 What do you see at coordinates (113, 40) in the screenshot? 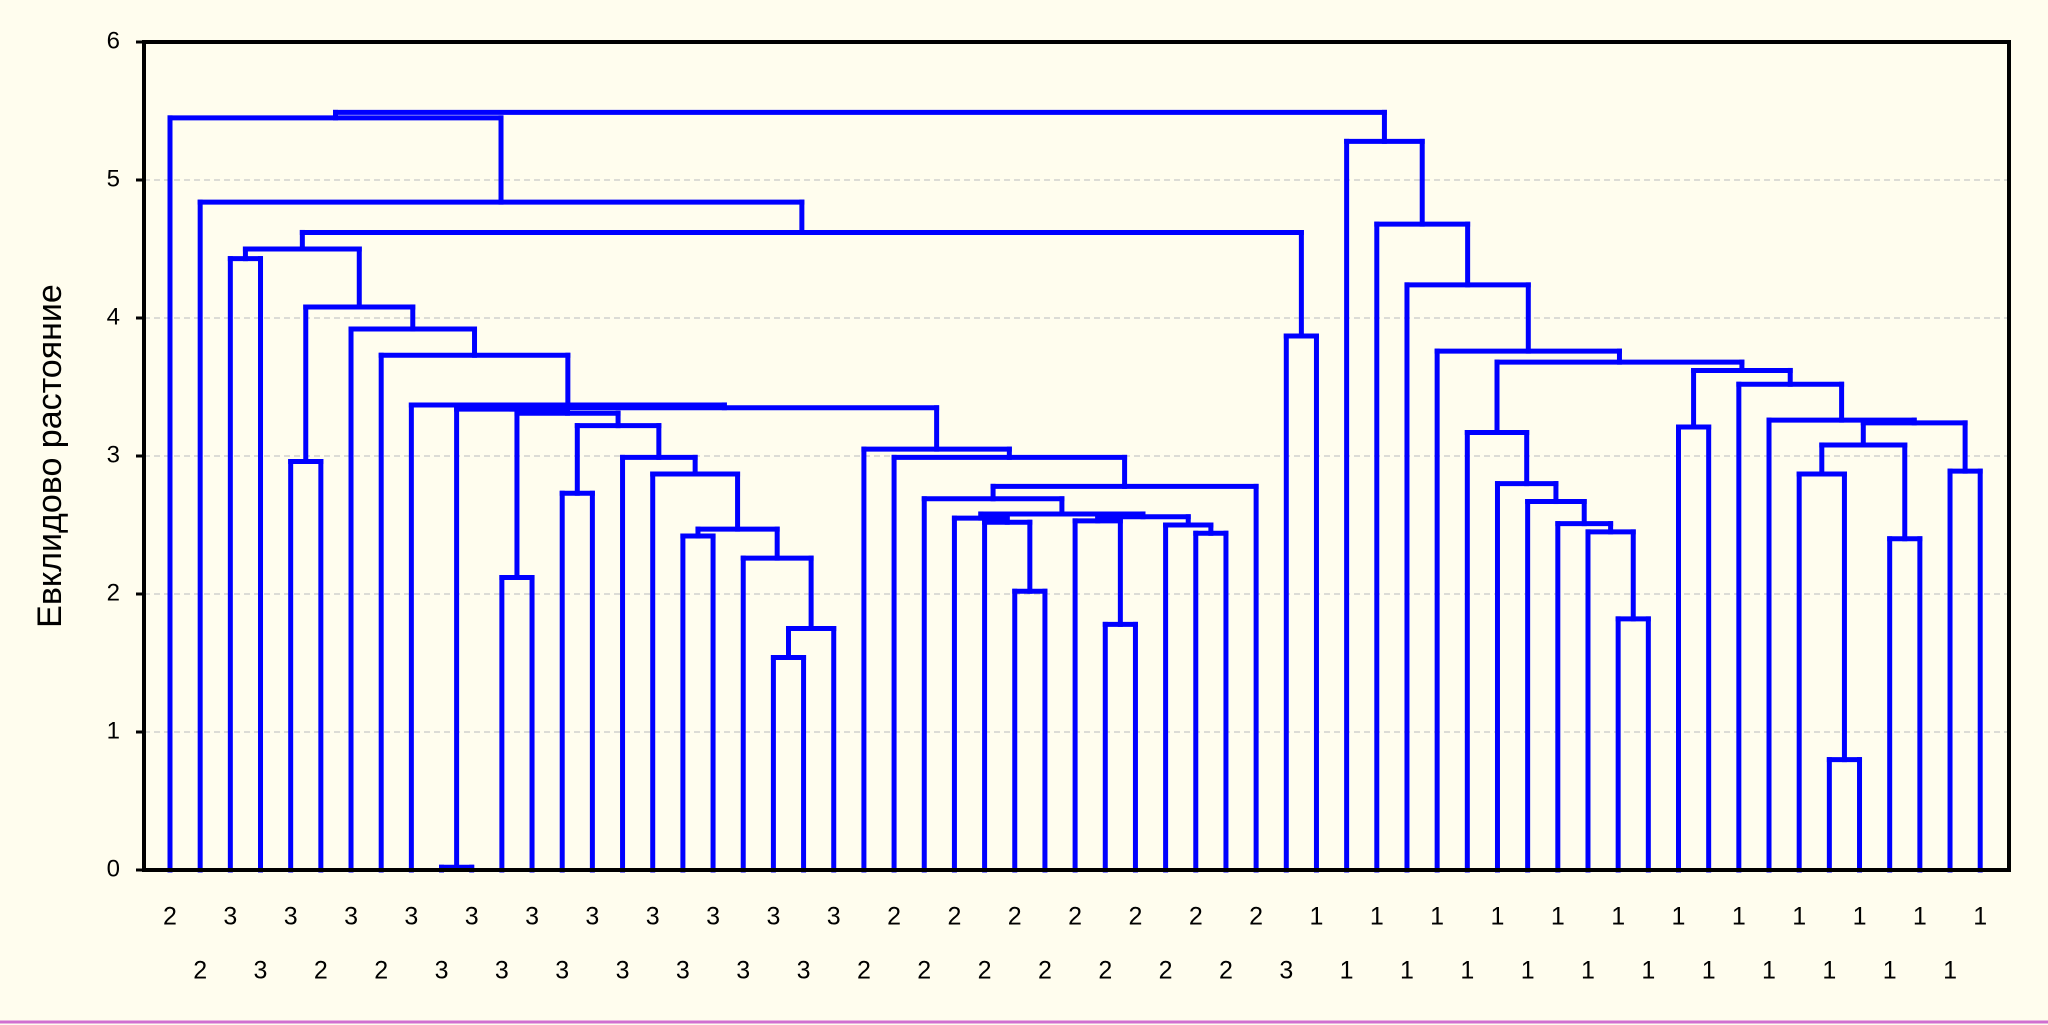
I see `y-tick-label: 6` at bounding box center [113, 40].